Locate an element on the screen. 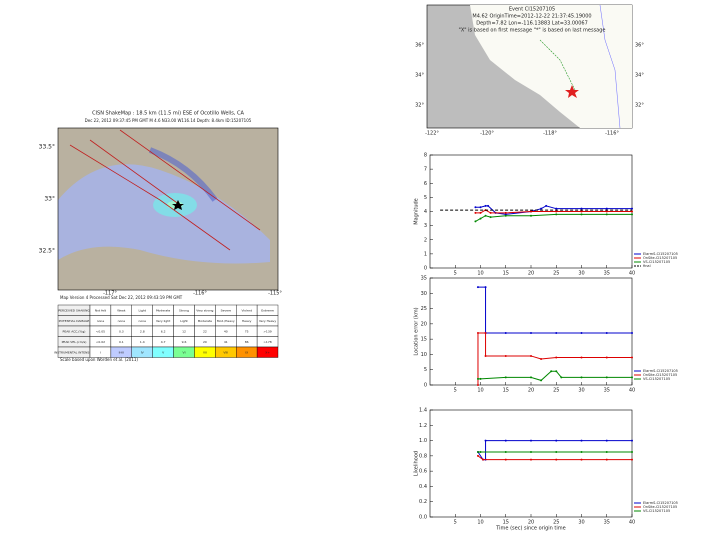 The height and width of the screenshot is (540, 720). table-text: Strong is located at coordinates (184, 310).